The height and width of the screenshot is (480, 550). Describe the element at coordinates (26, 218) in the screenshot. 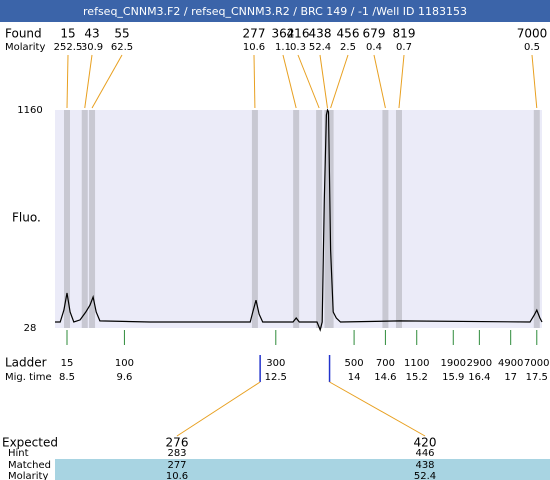

I see `y-label: Fluo.` at that location.